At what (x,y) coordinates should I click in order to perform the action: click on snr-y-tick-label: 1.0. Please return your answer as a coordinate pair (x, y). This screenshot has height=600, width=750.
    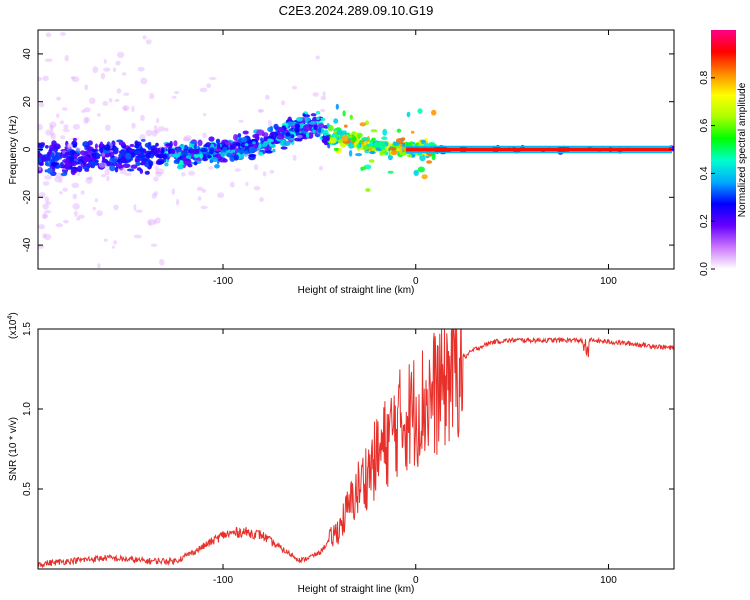
    Looking at the image, I should click on (27, 409).